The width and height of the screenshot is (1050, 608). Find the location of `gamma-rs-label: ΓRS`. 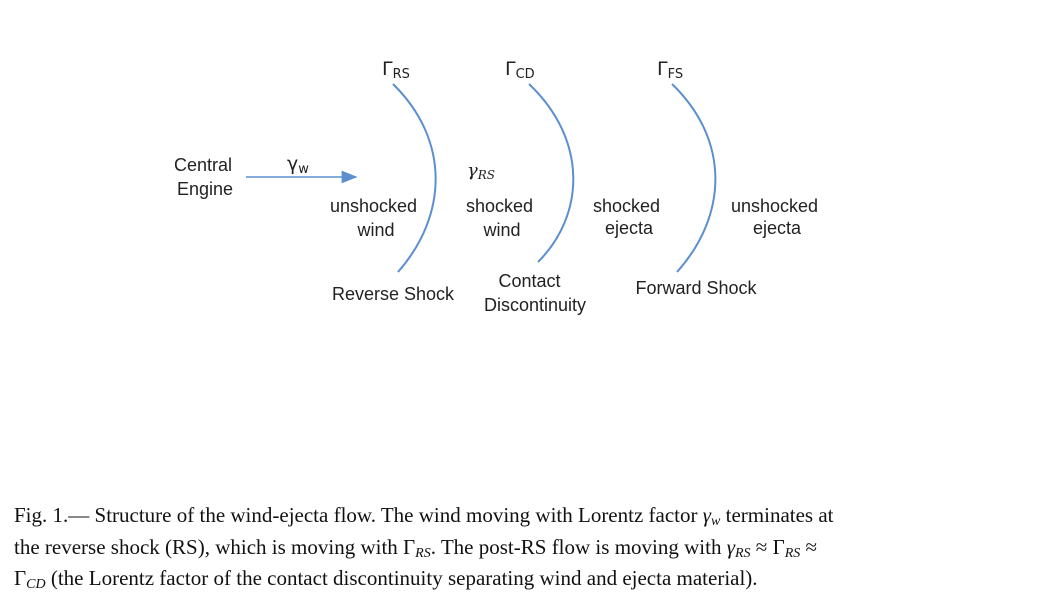

gamma-rs-label: ΓRS is located at coordinates (396, 70).